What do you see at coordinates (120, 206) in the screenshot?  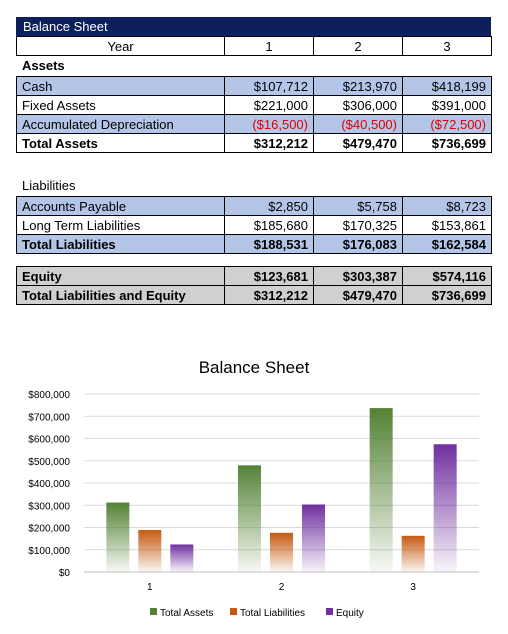 I see `row-label: Accounts Payable` at bounding box center [120, 206].